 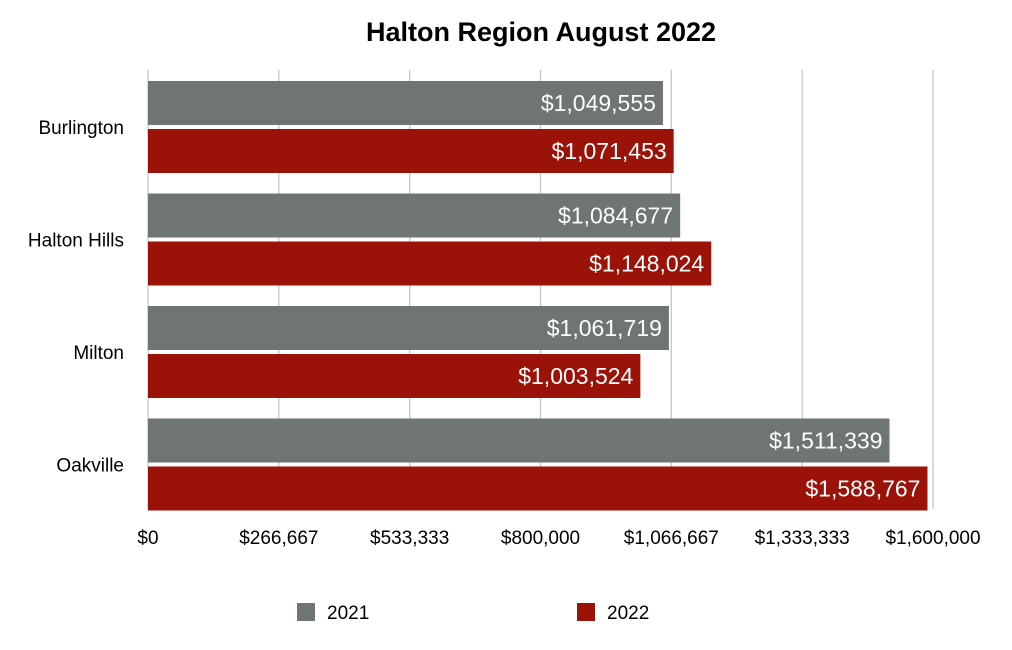 What do you see at coordinates (932, 538) in the screenshot?
I see `x-tick-label: $1,600,000` at bounding box center [932, 538].